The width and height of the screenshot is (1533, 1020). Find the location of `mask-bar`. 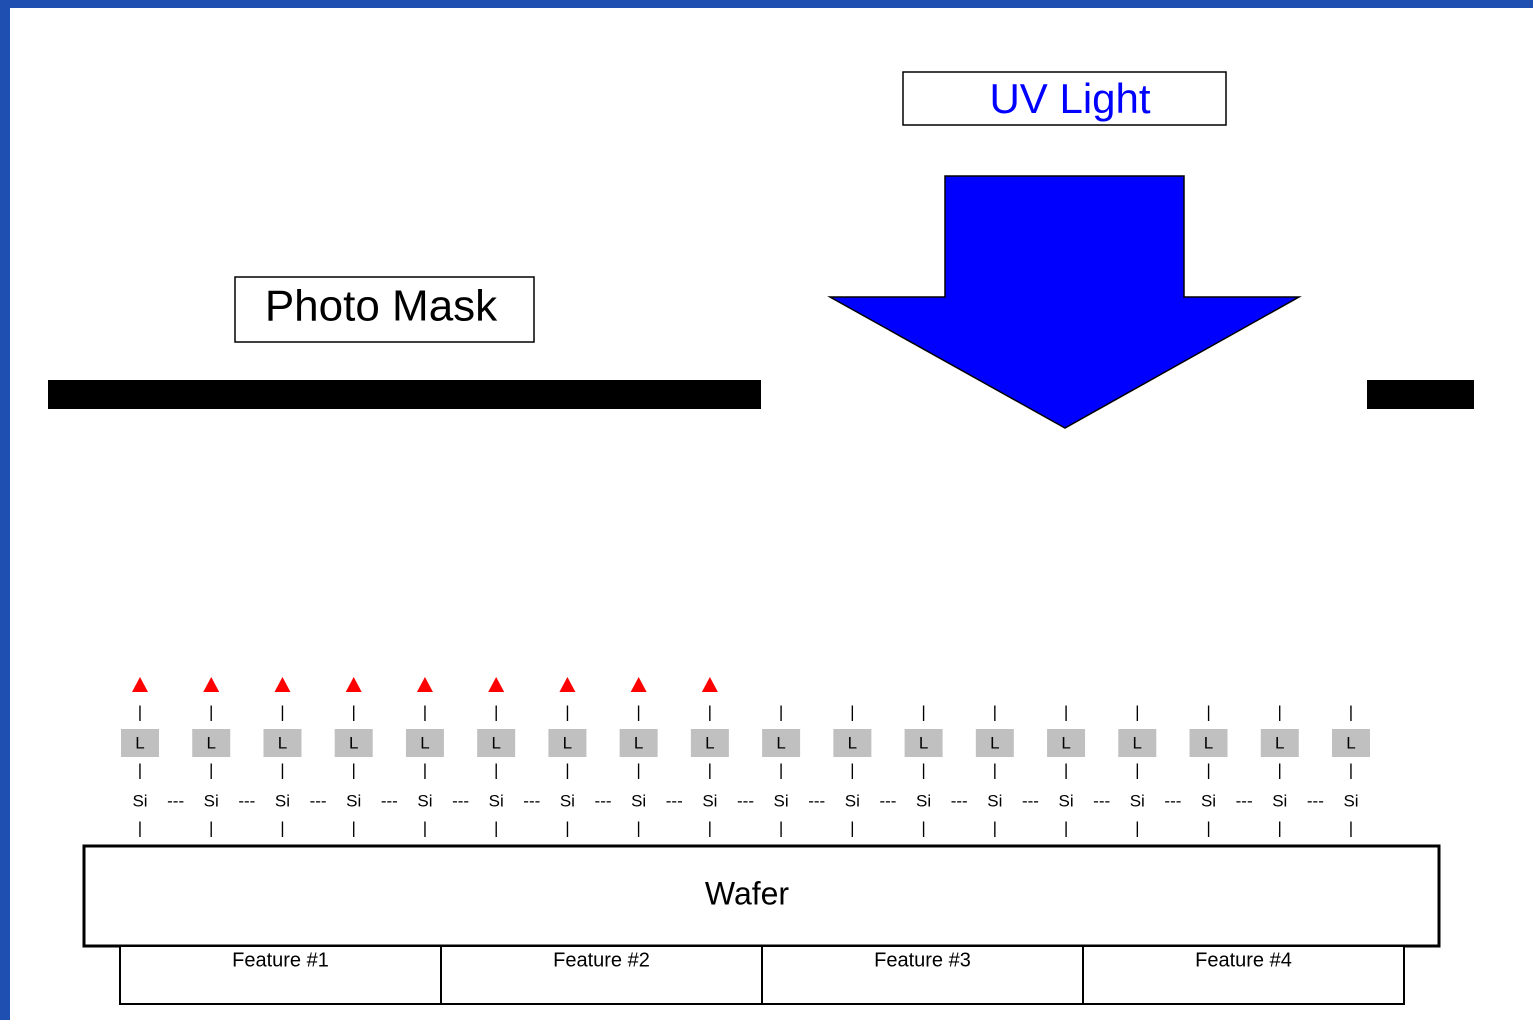

mask-bar is located at coordinates (1420, 394).